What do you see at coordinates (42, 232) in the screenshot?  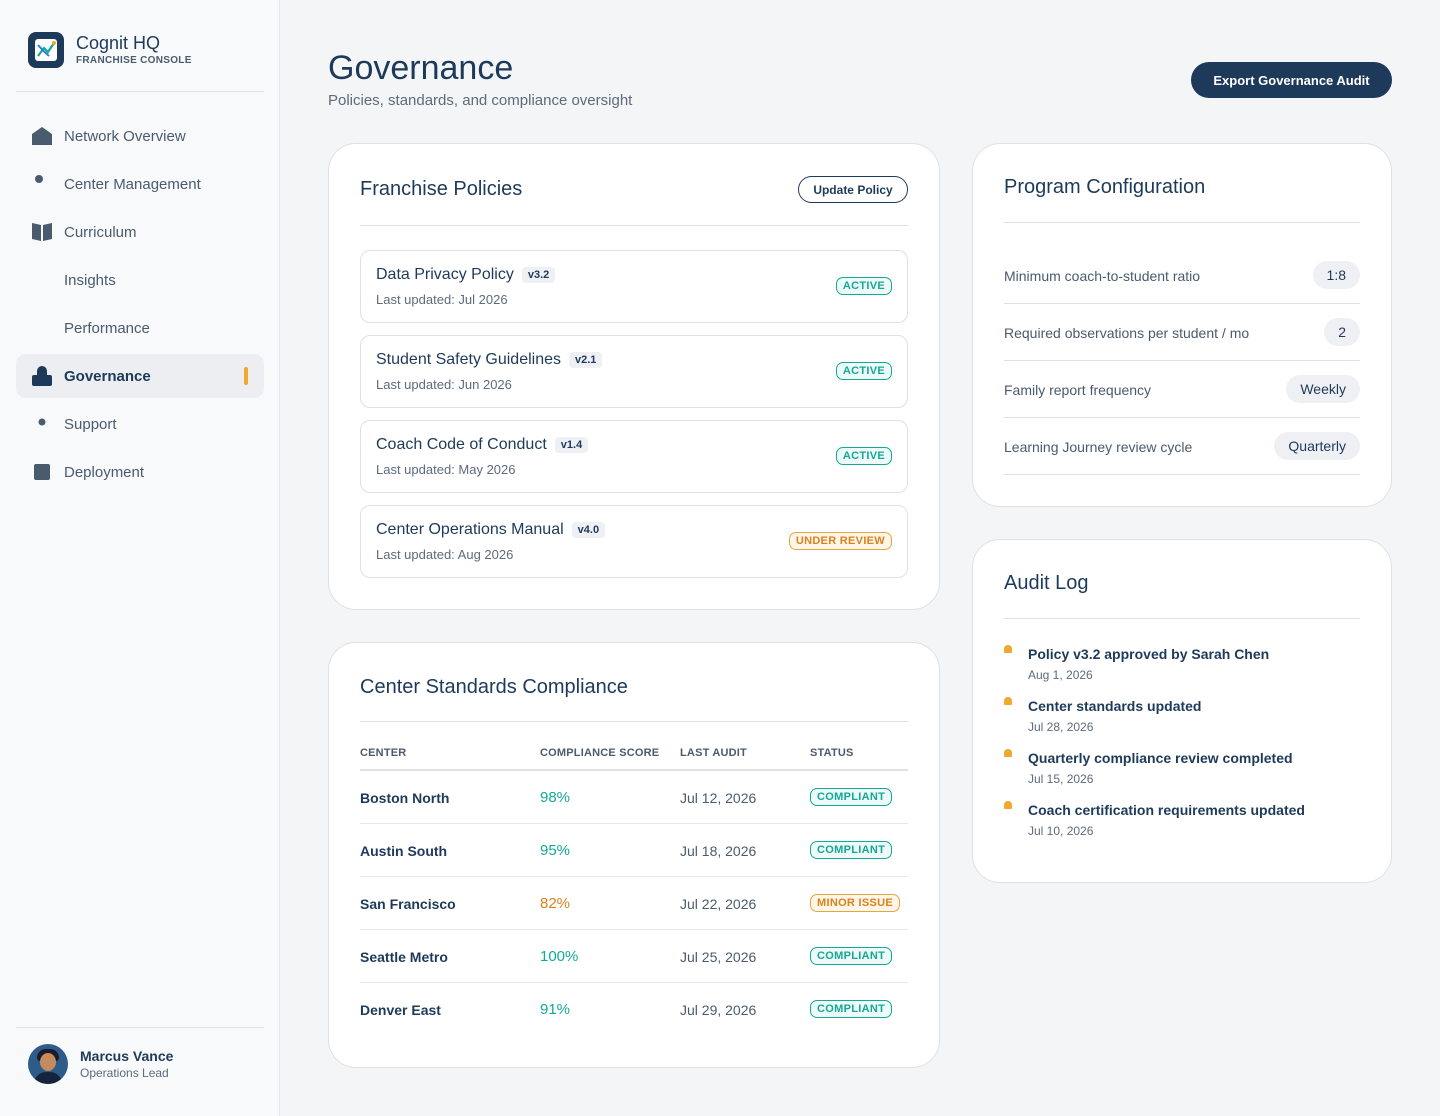 I see `book-icon` at bounding box center [42, 232].